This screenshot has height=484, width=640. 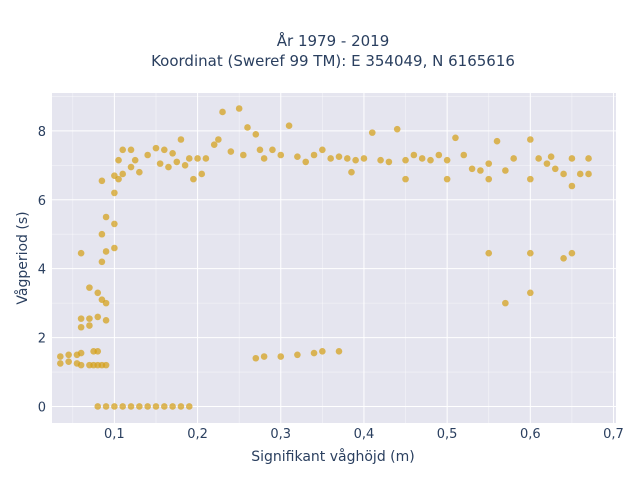 I want to click on x-tick-label: 0,1, so click(x=114, y=434).